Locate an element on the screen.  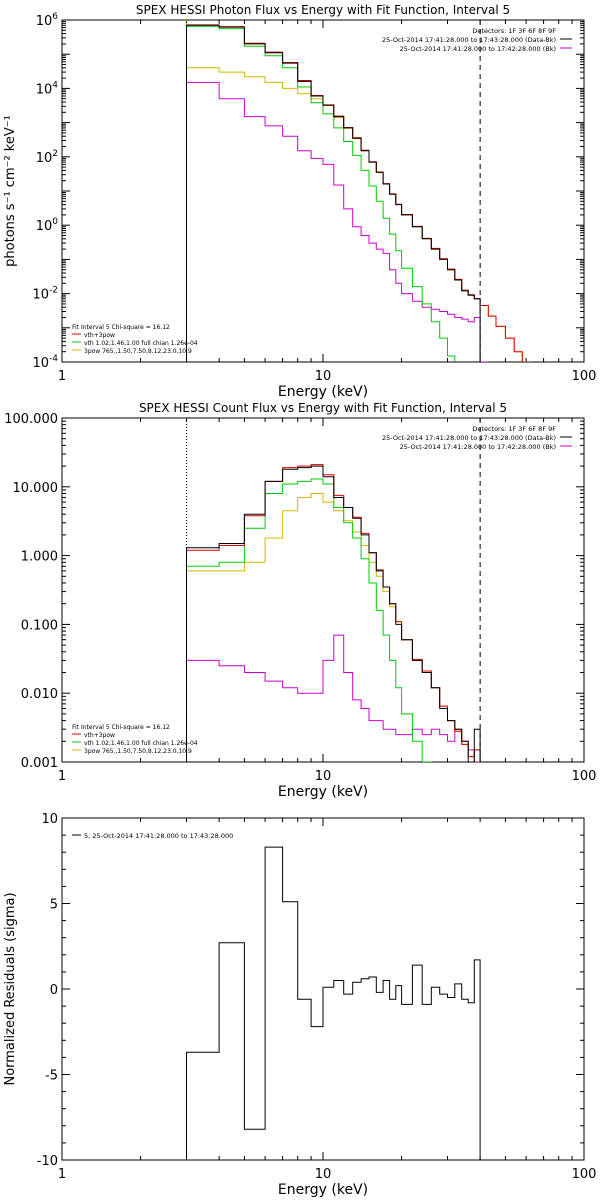
y-tick-label: 0.010 is located at coordinates (39, 694).